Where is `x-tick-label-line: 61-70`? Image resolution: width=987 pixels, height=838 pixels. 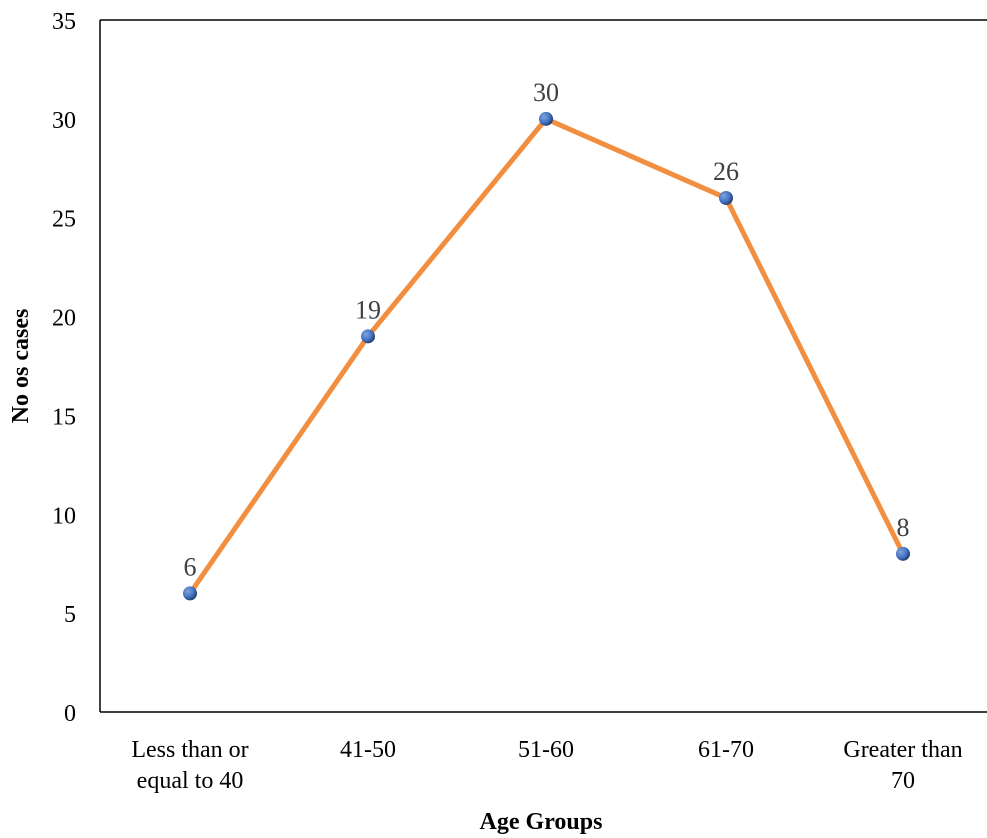
x-tick-label-line: 61-70 is located at coordinates (726, 750).